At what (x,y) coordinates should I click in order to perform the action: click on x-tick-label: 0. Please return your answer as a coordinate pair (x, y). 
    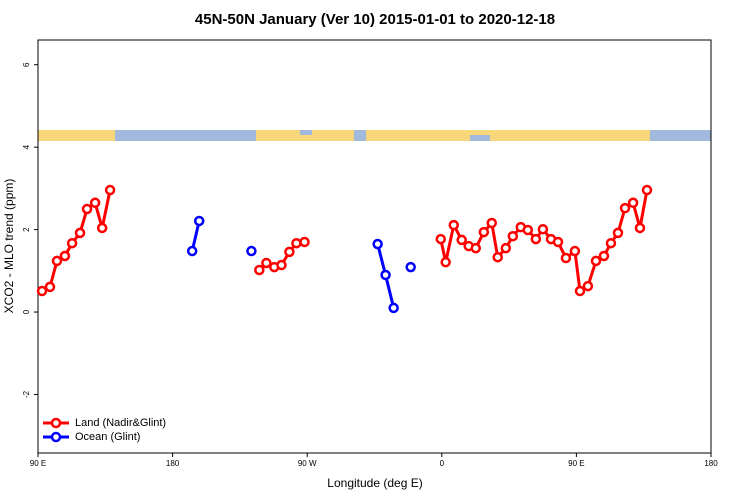
    Looking at the image, I should click on (442, 463).